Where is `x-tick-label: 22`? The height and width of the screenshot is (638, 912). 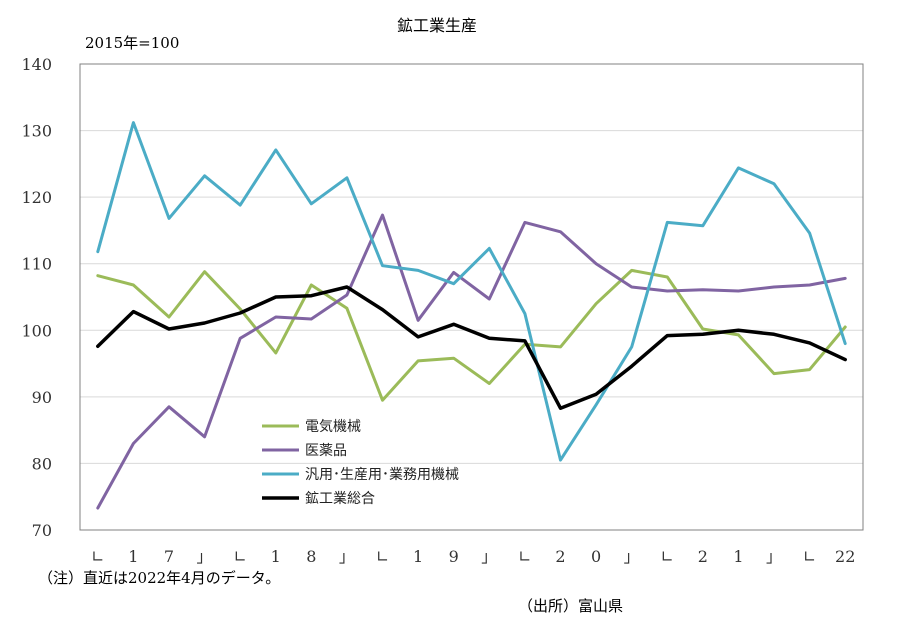 x-tick-label: 22 is located at coordinates (845, 556).